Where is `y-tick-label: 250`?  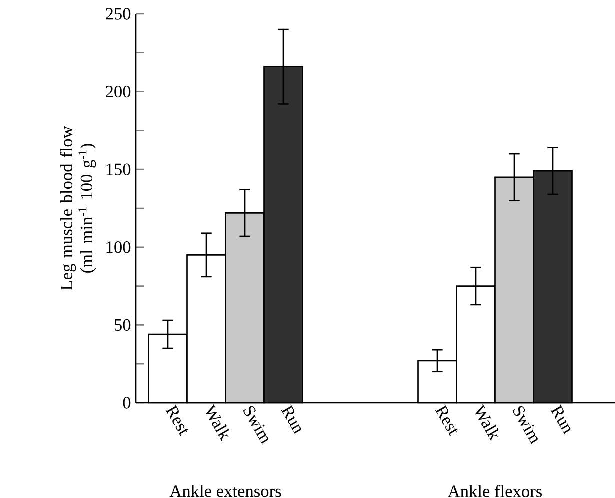
y-tick-label: 250 is located at coordinates (118, 14).